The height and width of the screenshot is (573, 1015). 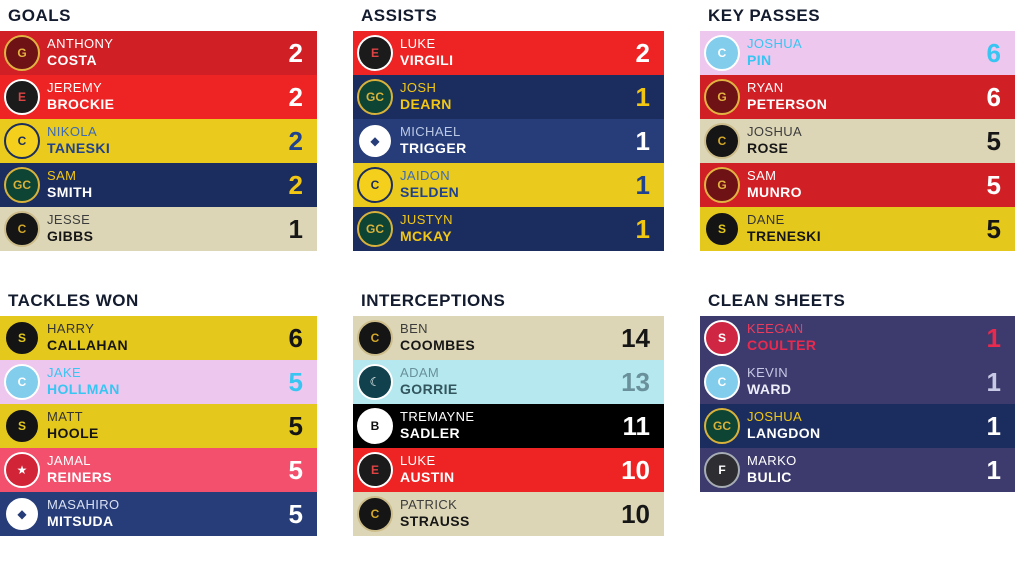 I want to click on player-row: ◆ MICHAEL TRIGGER 1, so click(x=508, y=141).